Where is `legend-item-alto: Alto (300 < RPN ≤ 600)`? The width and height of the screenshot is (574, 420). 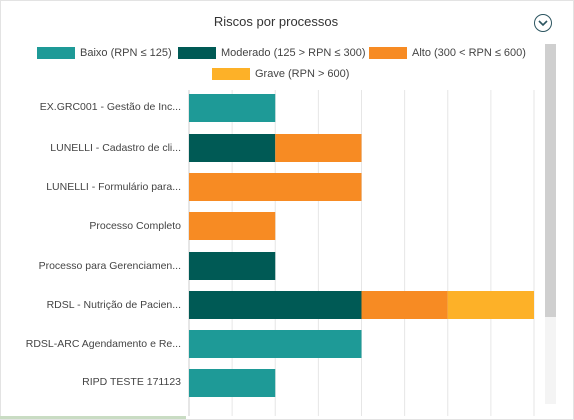 legend-item-alto: Alto (300 < RPN ≤ 600) is located at coordinates (447, 53).